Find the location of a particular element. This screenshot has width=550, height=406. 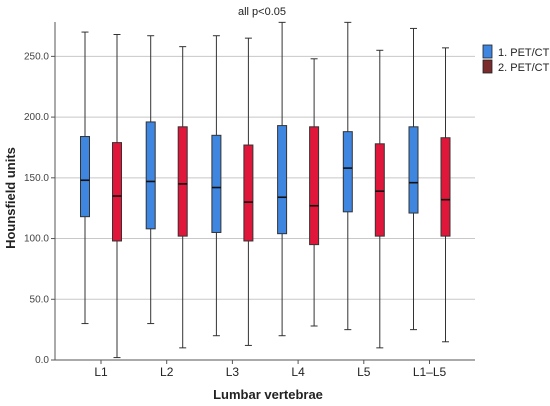

box-1-L3 is located at coordinates (216, 186).